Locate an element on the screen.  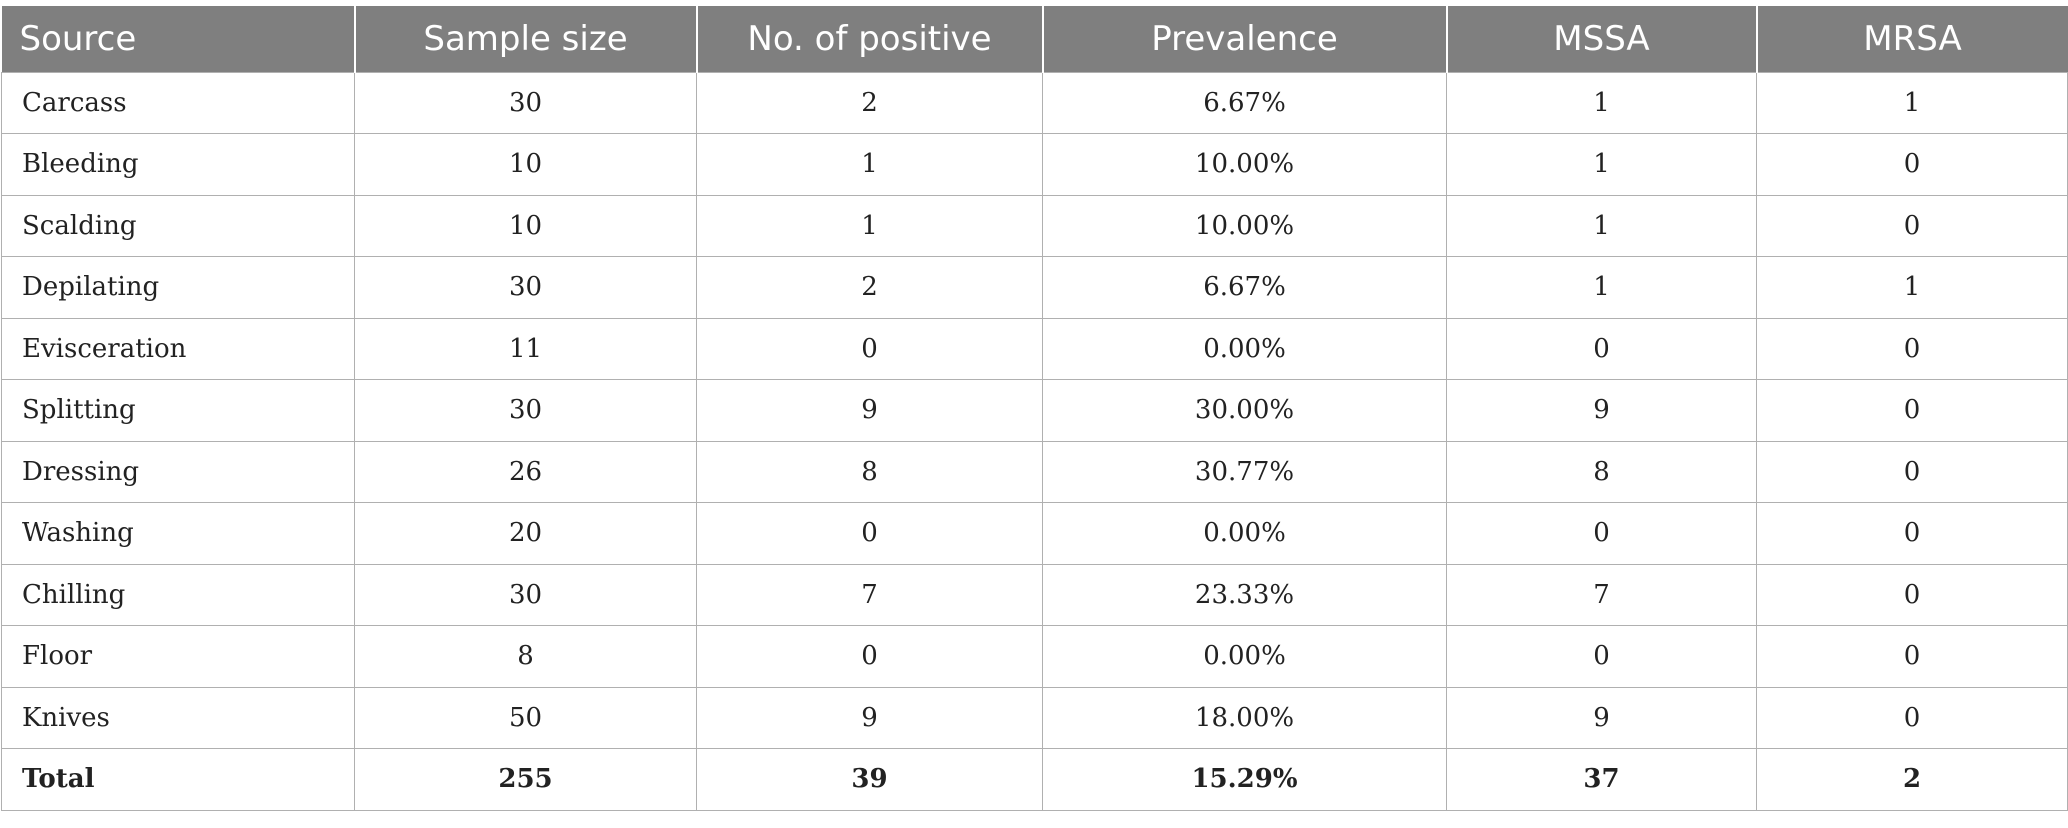
cell-prevalence: 30.77% is located at coordinates (1244, 471).